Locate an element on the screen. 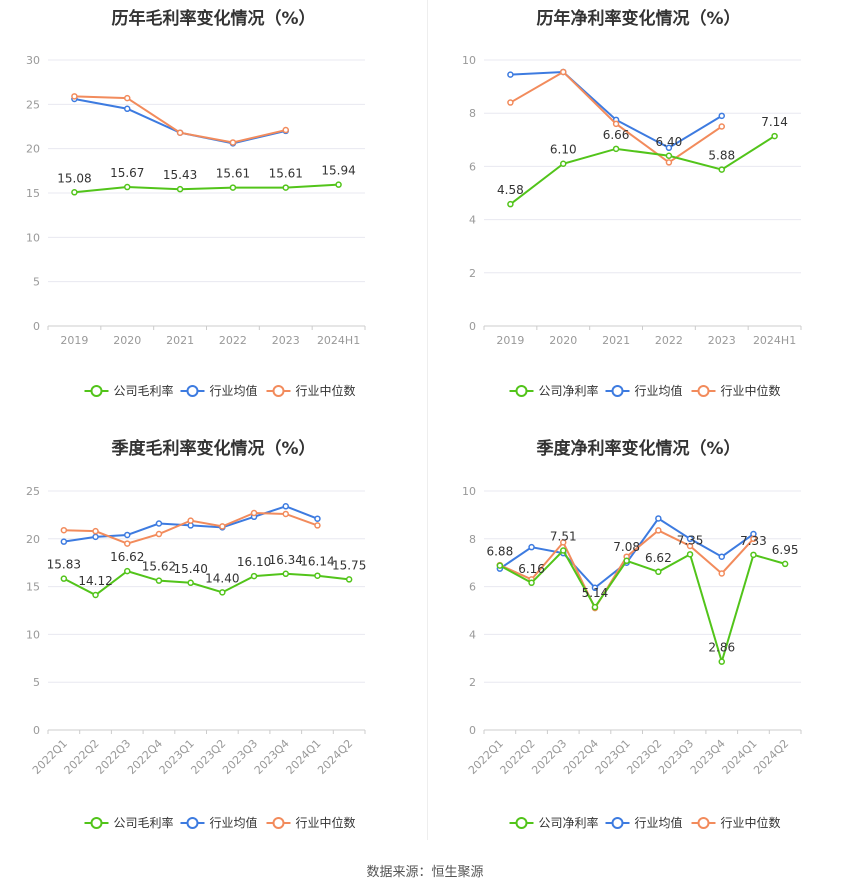 The height and width of the screenshot is (891, 850). panel-divider is located at coordinates (427, 420).